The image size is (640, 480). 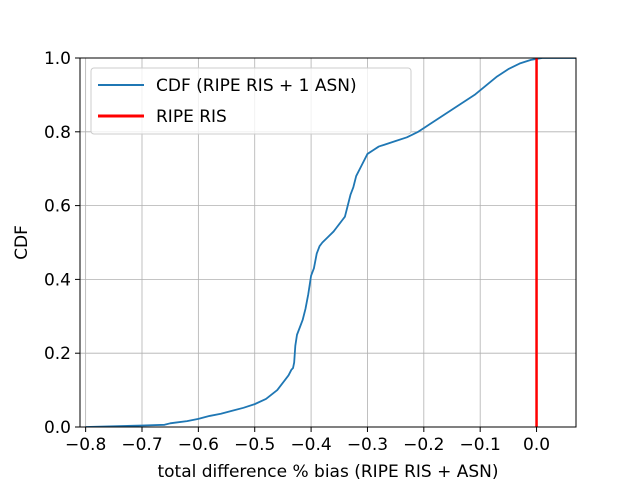 What do you see at coordinates (141, 445) in the screenshot?
I see `x-tick-label: −0.7` at bounding box center [141, 445].